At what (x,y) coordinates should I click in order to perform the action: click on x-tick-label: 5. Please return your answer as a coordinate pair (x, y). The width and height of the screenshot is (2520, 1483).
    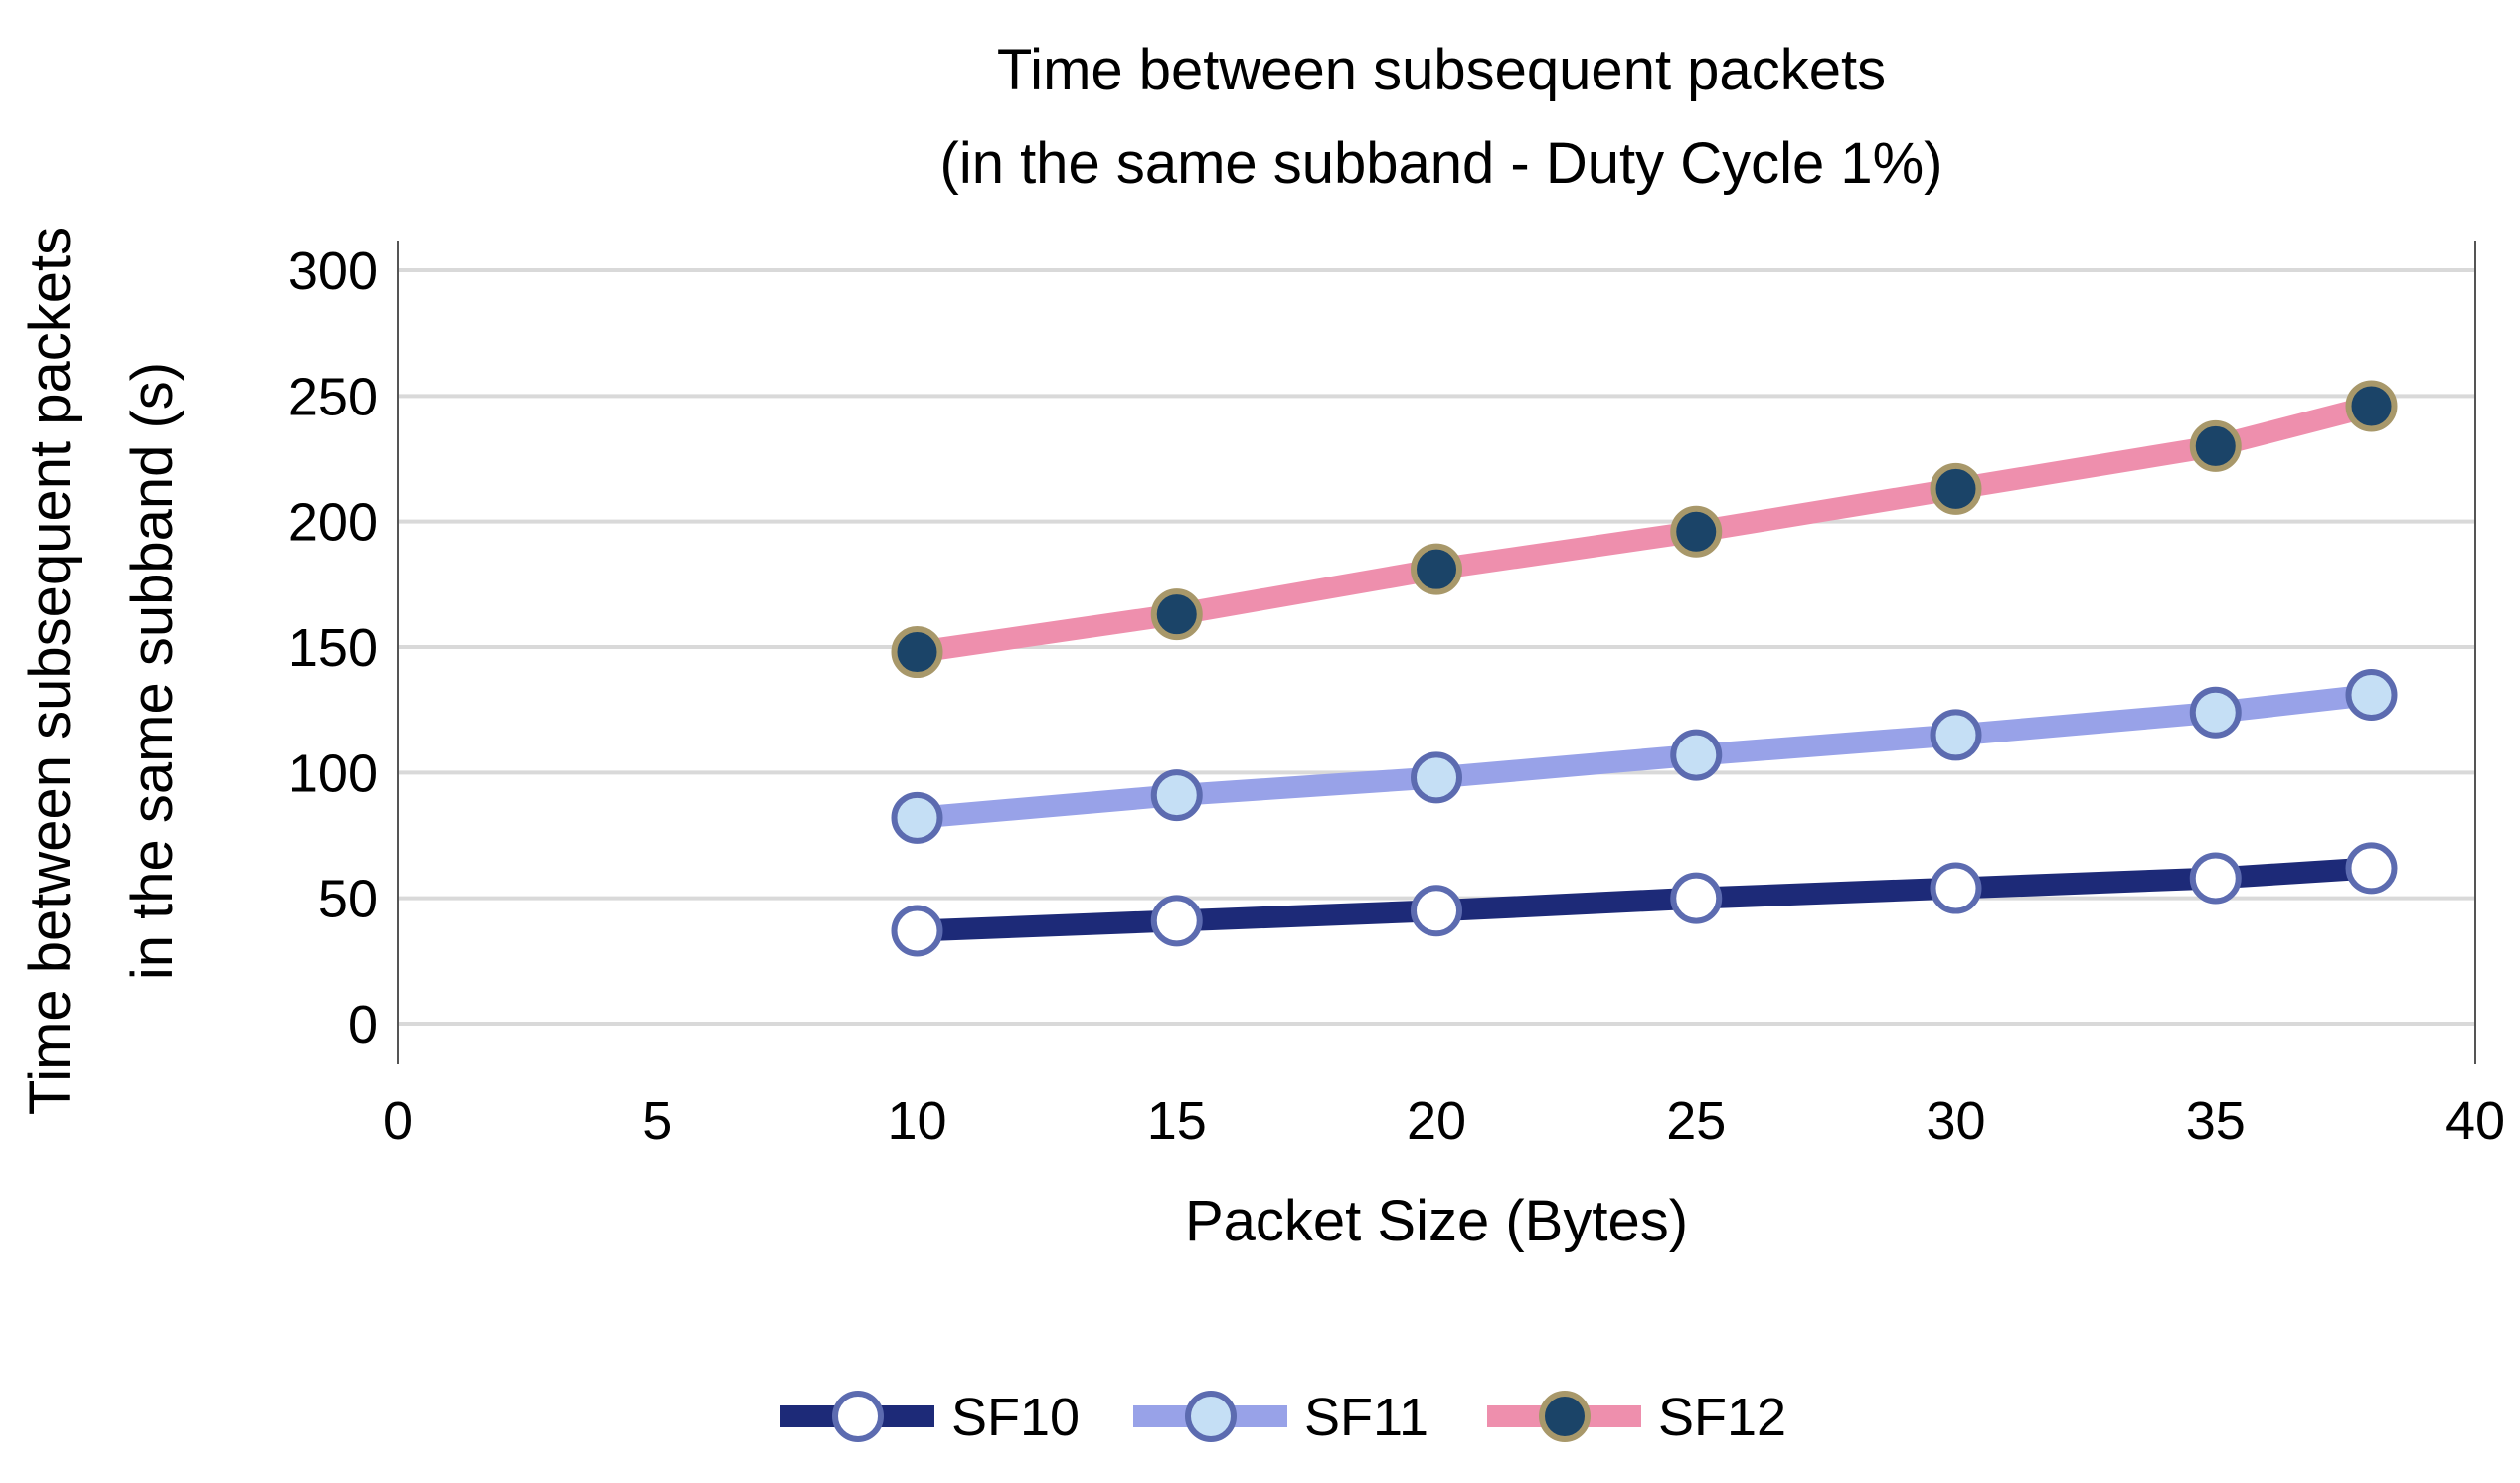
    Looking at the image, I should click on (657, 1121).